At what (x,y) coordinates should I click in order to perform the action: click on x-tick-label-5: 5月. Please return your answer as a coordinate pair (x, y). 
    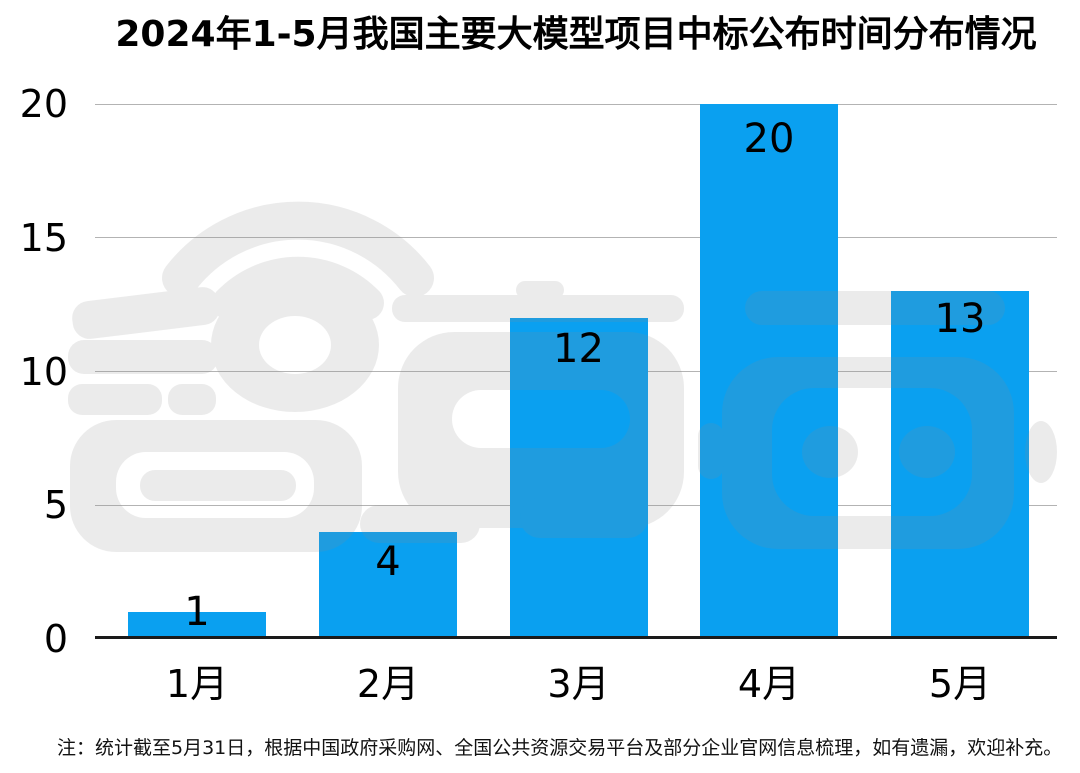
    Looking at the image, I should click on (960, 684).